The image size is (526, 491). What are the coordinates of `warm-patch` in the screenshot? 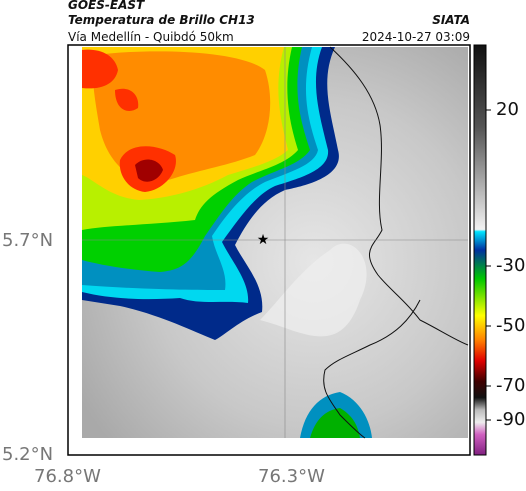 It's located at (313, 290).